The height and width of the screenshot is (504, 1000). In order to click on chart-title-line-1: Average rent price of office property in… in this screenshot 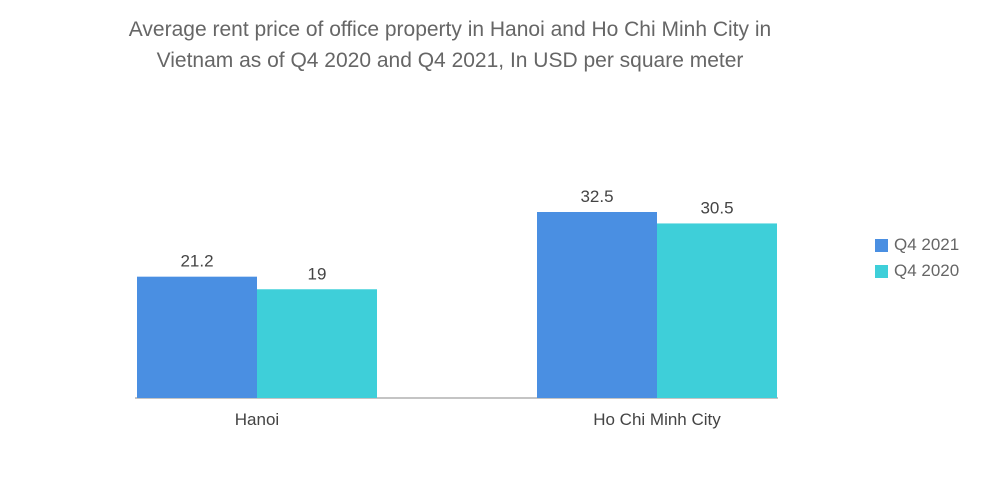, I will do `click(450, 29)`.